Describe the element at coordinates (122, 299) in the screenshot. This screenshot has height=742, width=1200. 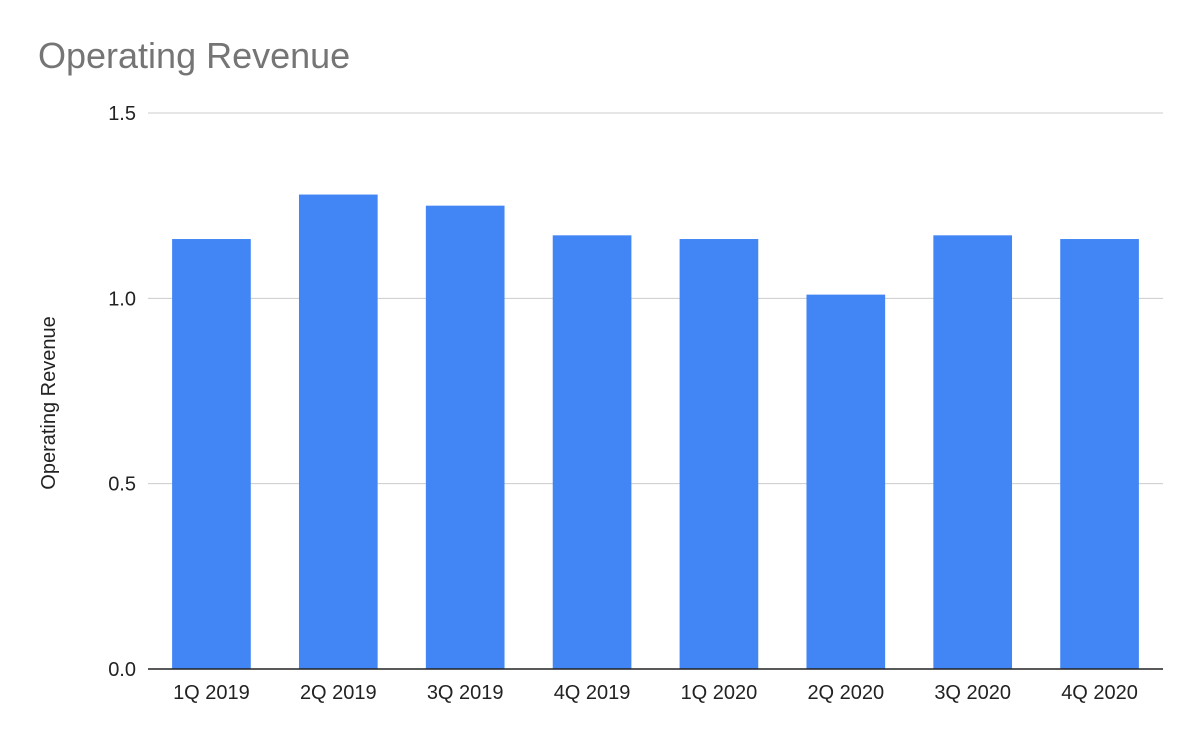
I see `y-tick-label: 1.0` at that location.